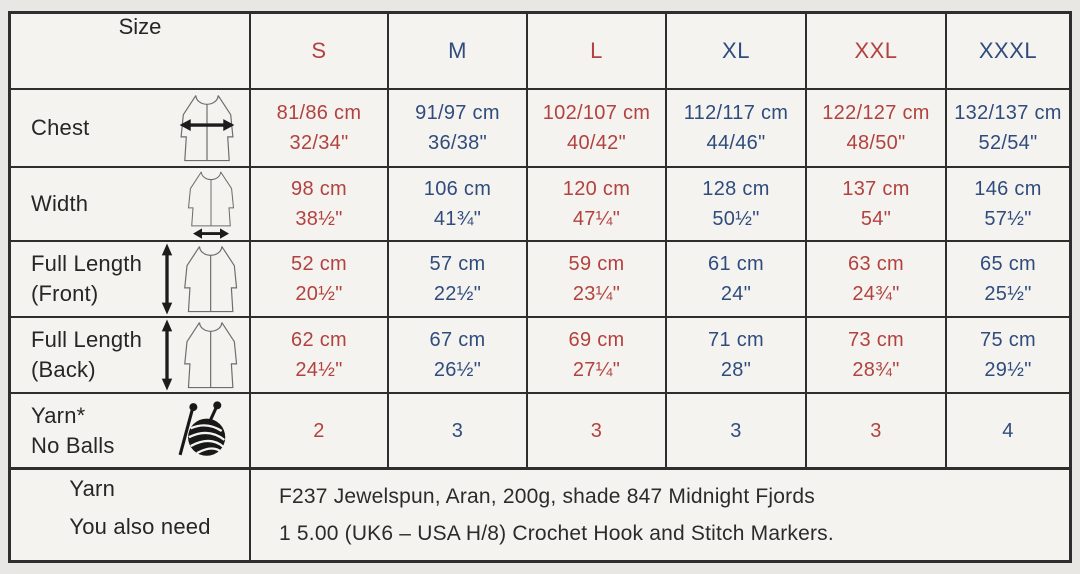 Image resolution: width=1080 pixels, height=574 pixels. What do you see at coordinates (131, 356) in the screenshot?
I see `length-back-row-label-cell: Full Length (Back)` at bounding box center [131, 356].